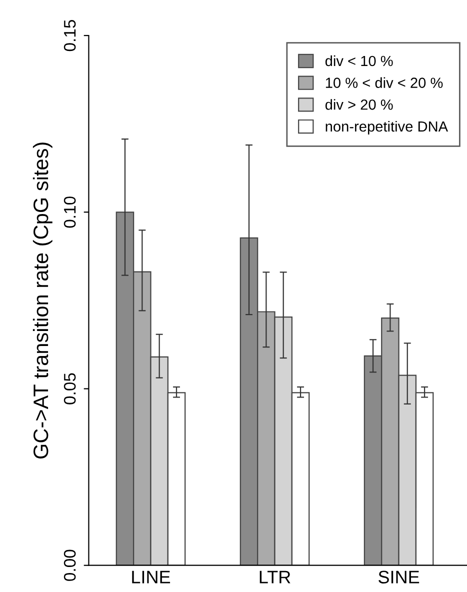 Image resolution: width=467 pixels, height=592 pixels. I want to click on y-tick-label: 0.10, so click(70, 212).